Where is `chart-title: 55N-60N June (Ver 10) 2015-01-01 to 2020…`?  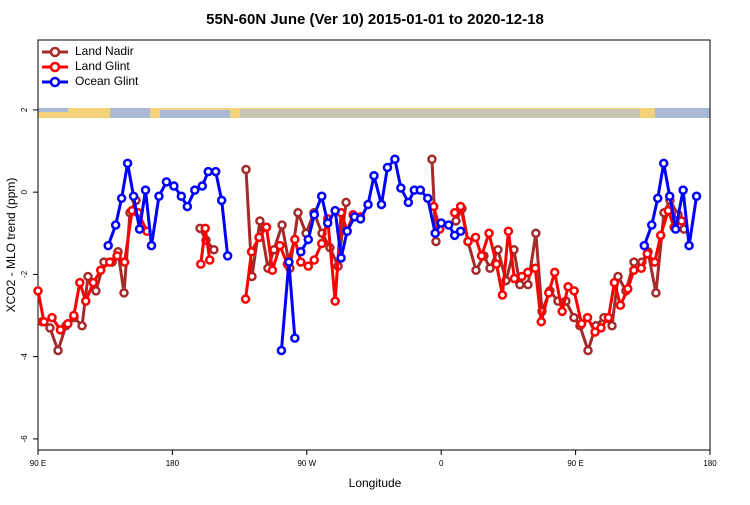 chart-title: 55N-60N June (Ver 10) 2015-01-01 to 2020… is located at coordinates (375, 19).